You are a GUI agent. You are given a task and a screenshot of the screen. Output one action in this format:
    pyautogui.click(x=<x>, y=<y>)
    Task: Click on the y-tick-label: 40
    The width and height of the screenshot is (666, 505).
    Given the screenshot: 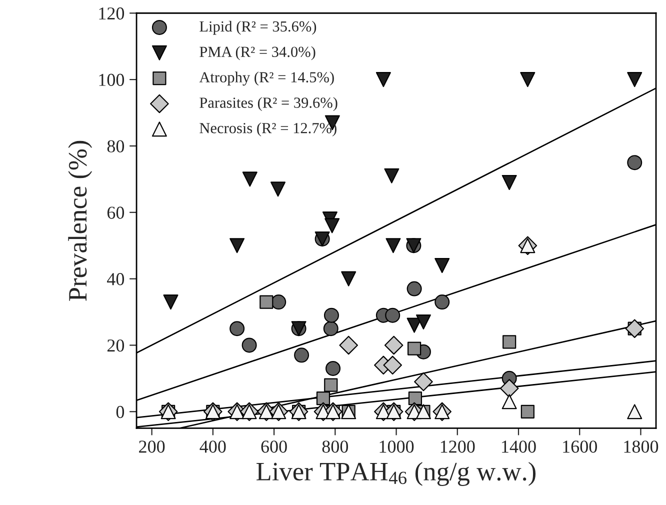 What is the action you would take?
    pyautogui.click(x=115, y=279)
    